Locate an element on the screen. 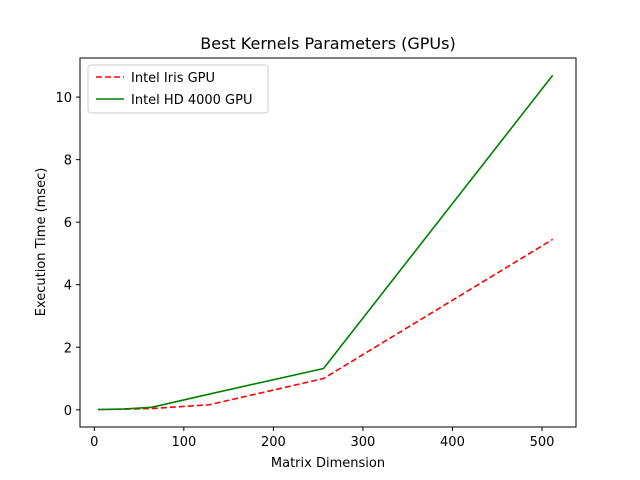  legend: Intel Iris GPU Intel HD 4000 GPU is located at coordinates (178, 89).